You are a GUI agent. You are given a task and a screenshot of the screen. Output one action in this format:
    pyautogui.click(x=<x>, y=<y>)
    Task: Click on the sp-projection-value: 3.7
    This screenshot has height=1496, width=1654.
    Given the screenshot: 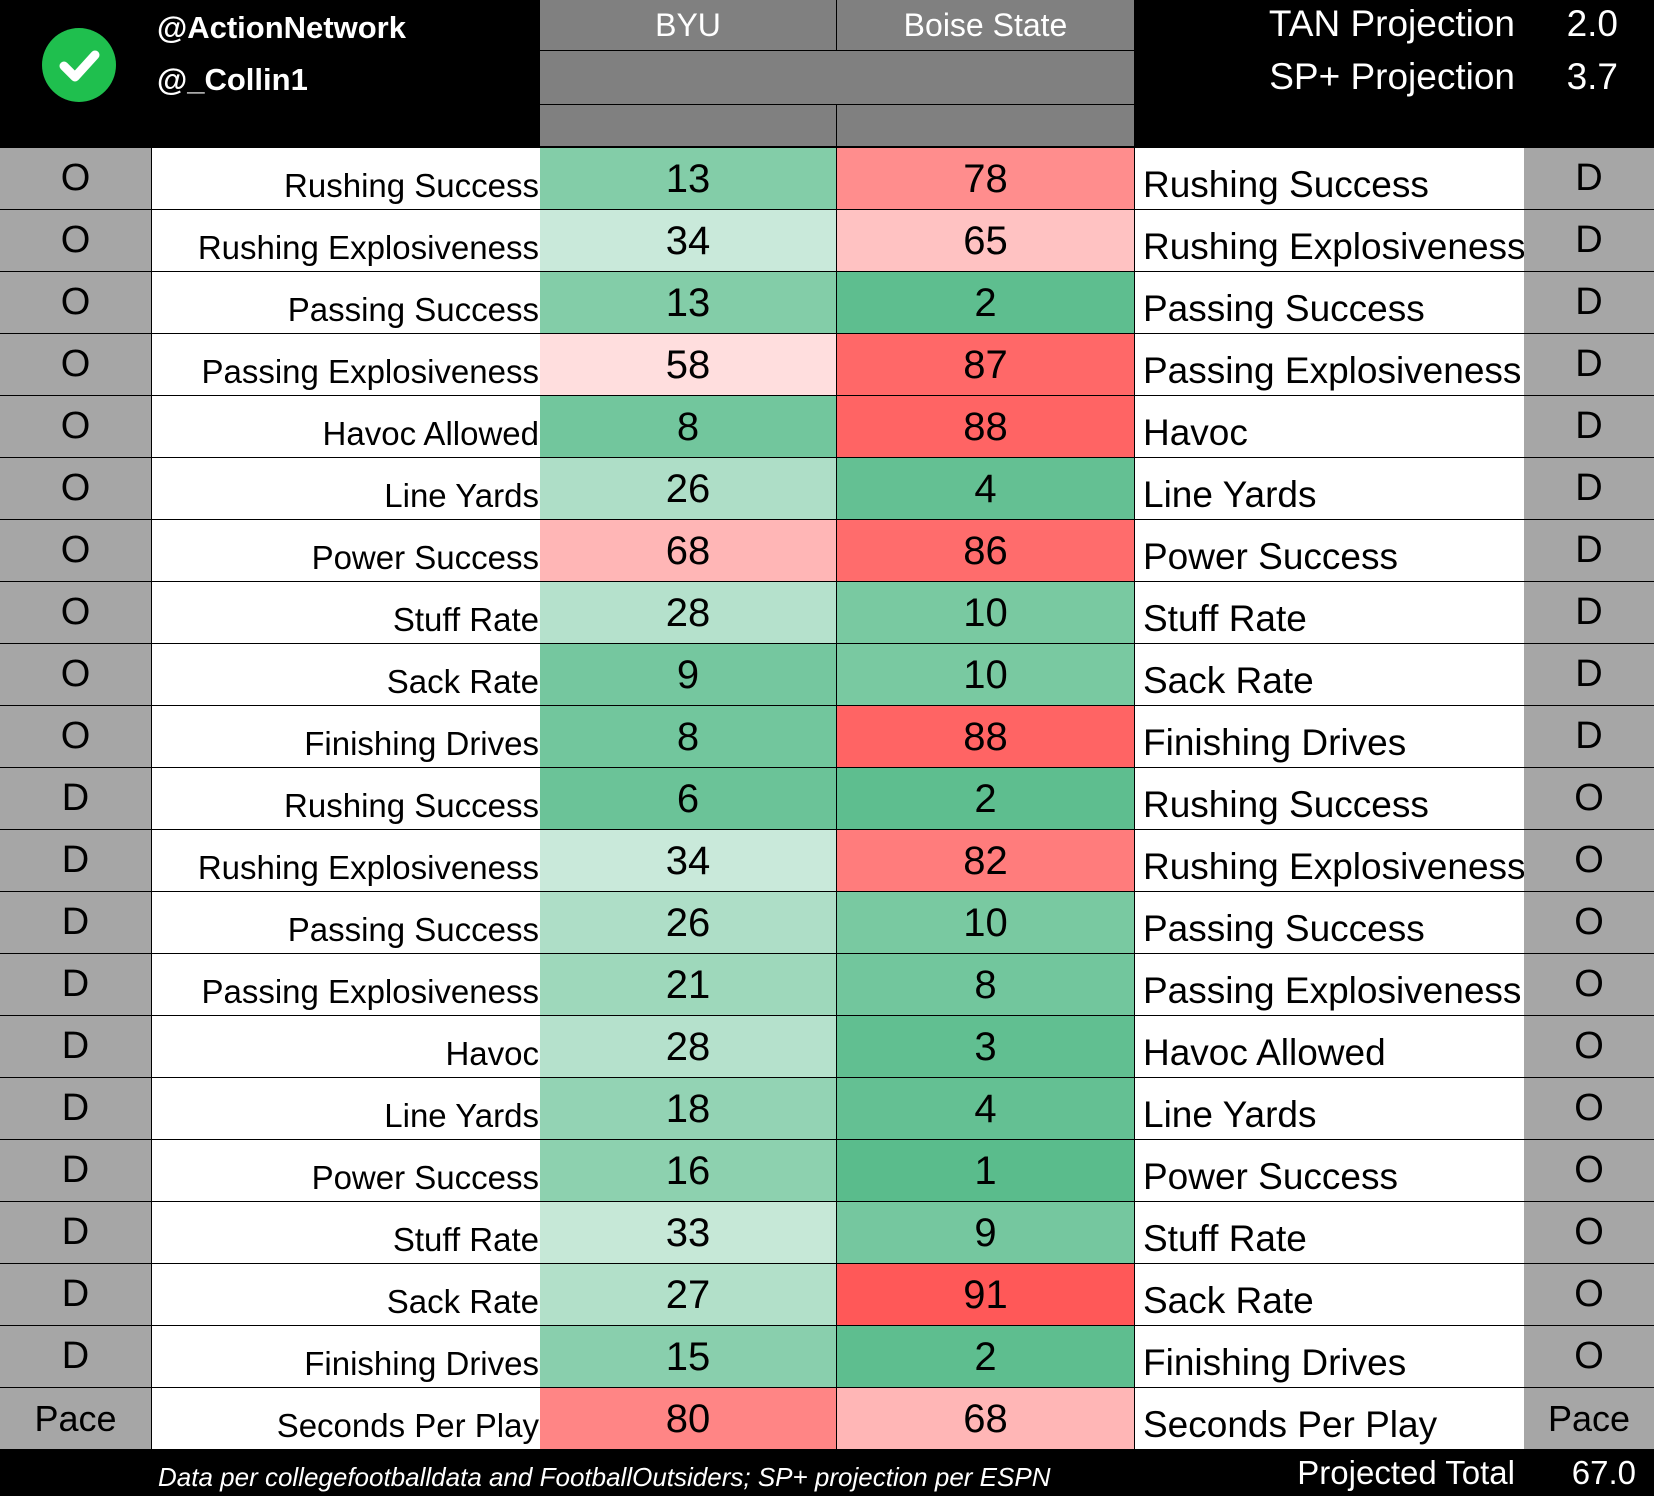 What is the action you would take?
    pyautogui.click(x=1592, y=76)
    